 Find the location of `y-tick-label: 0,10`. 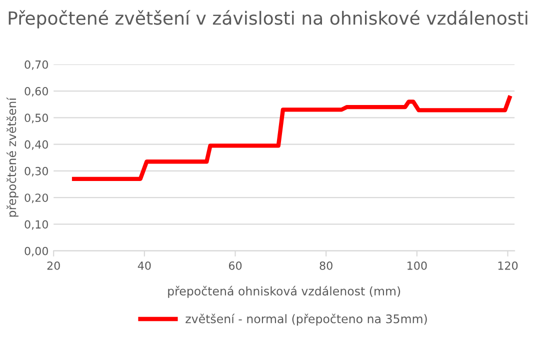

y-tick-label: 0,10 is located at coordinates (36, 225).